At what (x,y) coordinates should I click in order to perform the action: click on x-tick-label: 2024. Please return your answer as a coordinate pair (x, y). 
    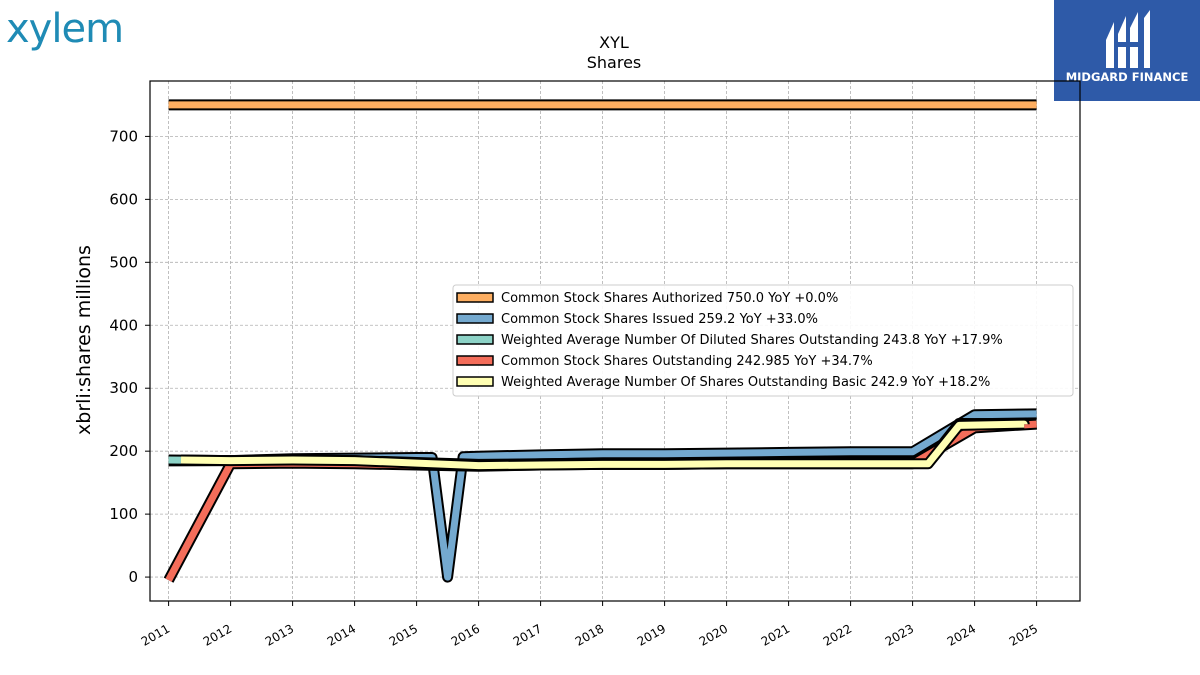
    Looking at the image, I should click on (961, 634).